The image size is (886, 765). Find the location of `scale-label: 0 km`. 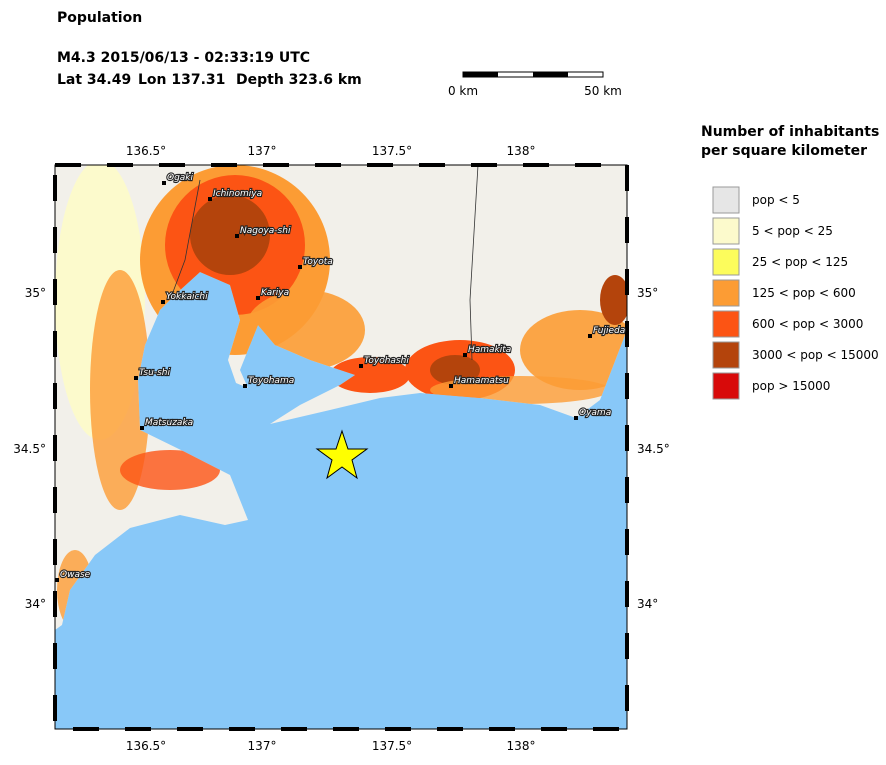

scale-label: 0 km is located at coordinates (463, 91).